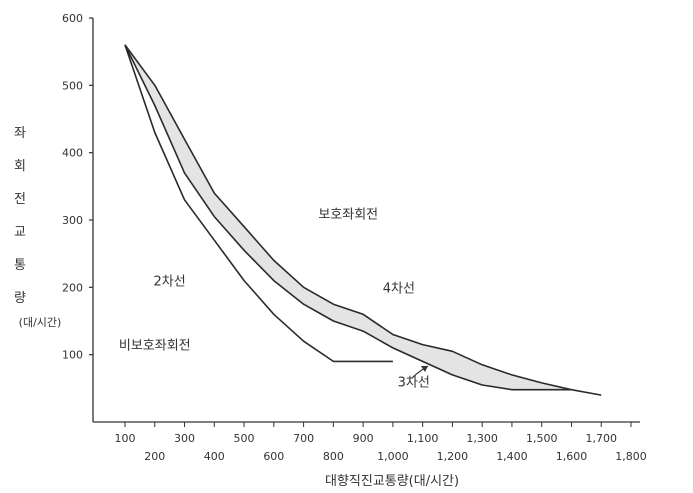  I want to click on y-axis-unit: (대/시간), so click(40, 322).